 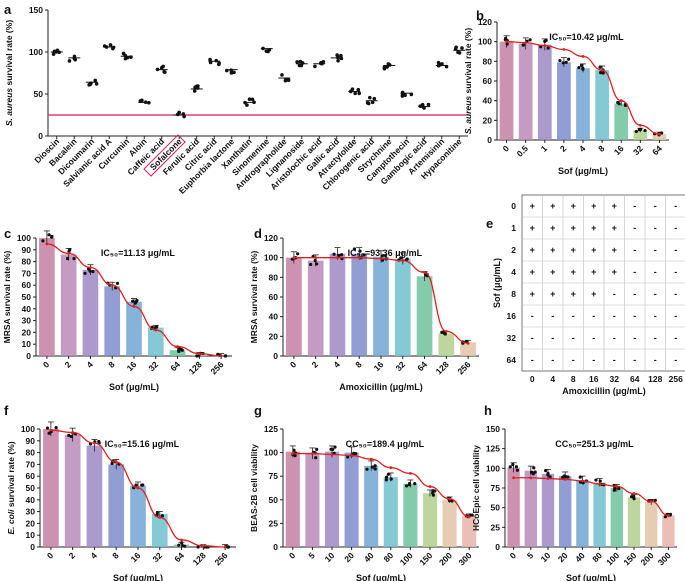 What do you see at coordinates (31, 535) in the screenshot?
I see `y-tick-label: 10` at bounding box center [31, 535].